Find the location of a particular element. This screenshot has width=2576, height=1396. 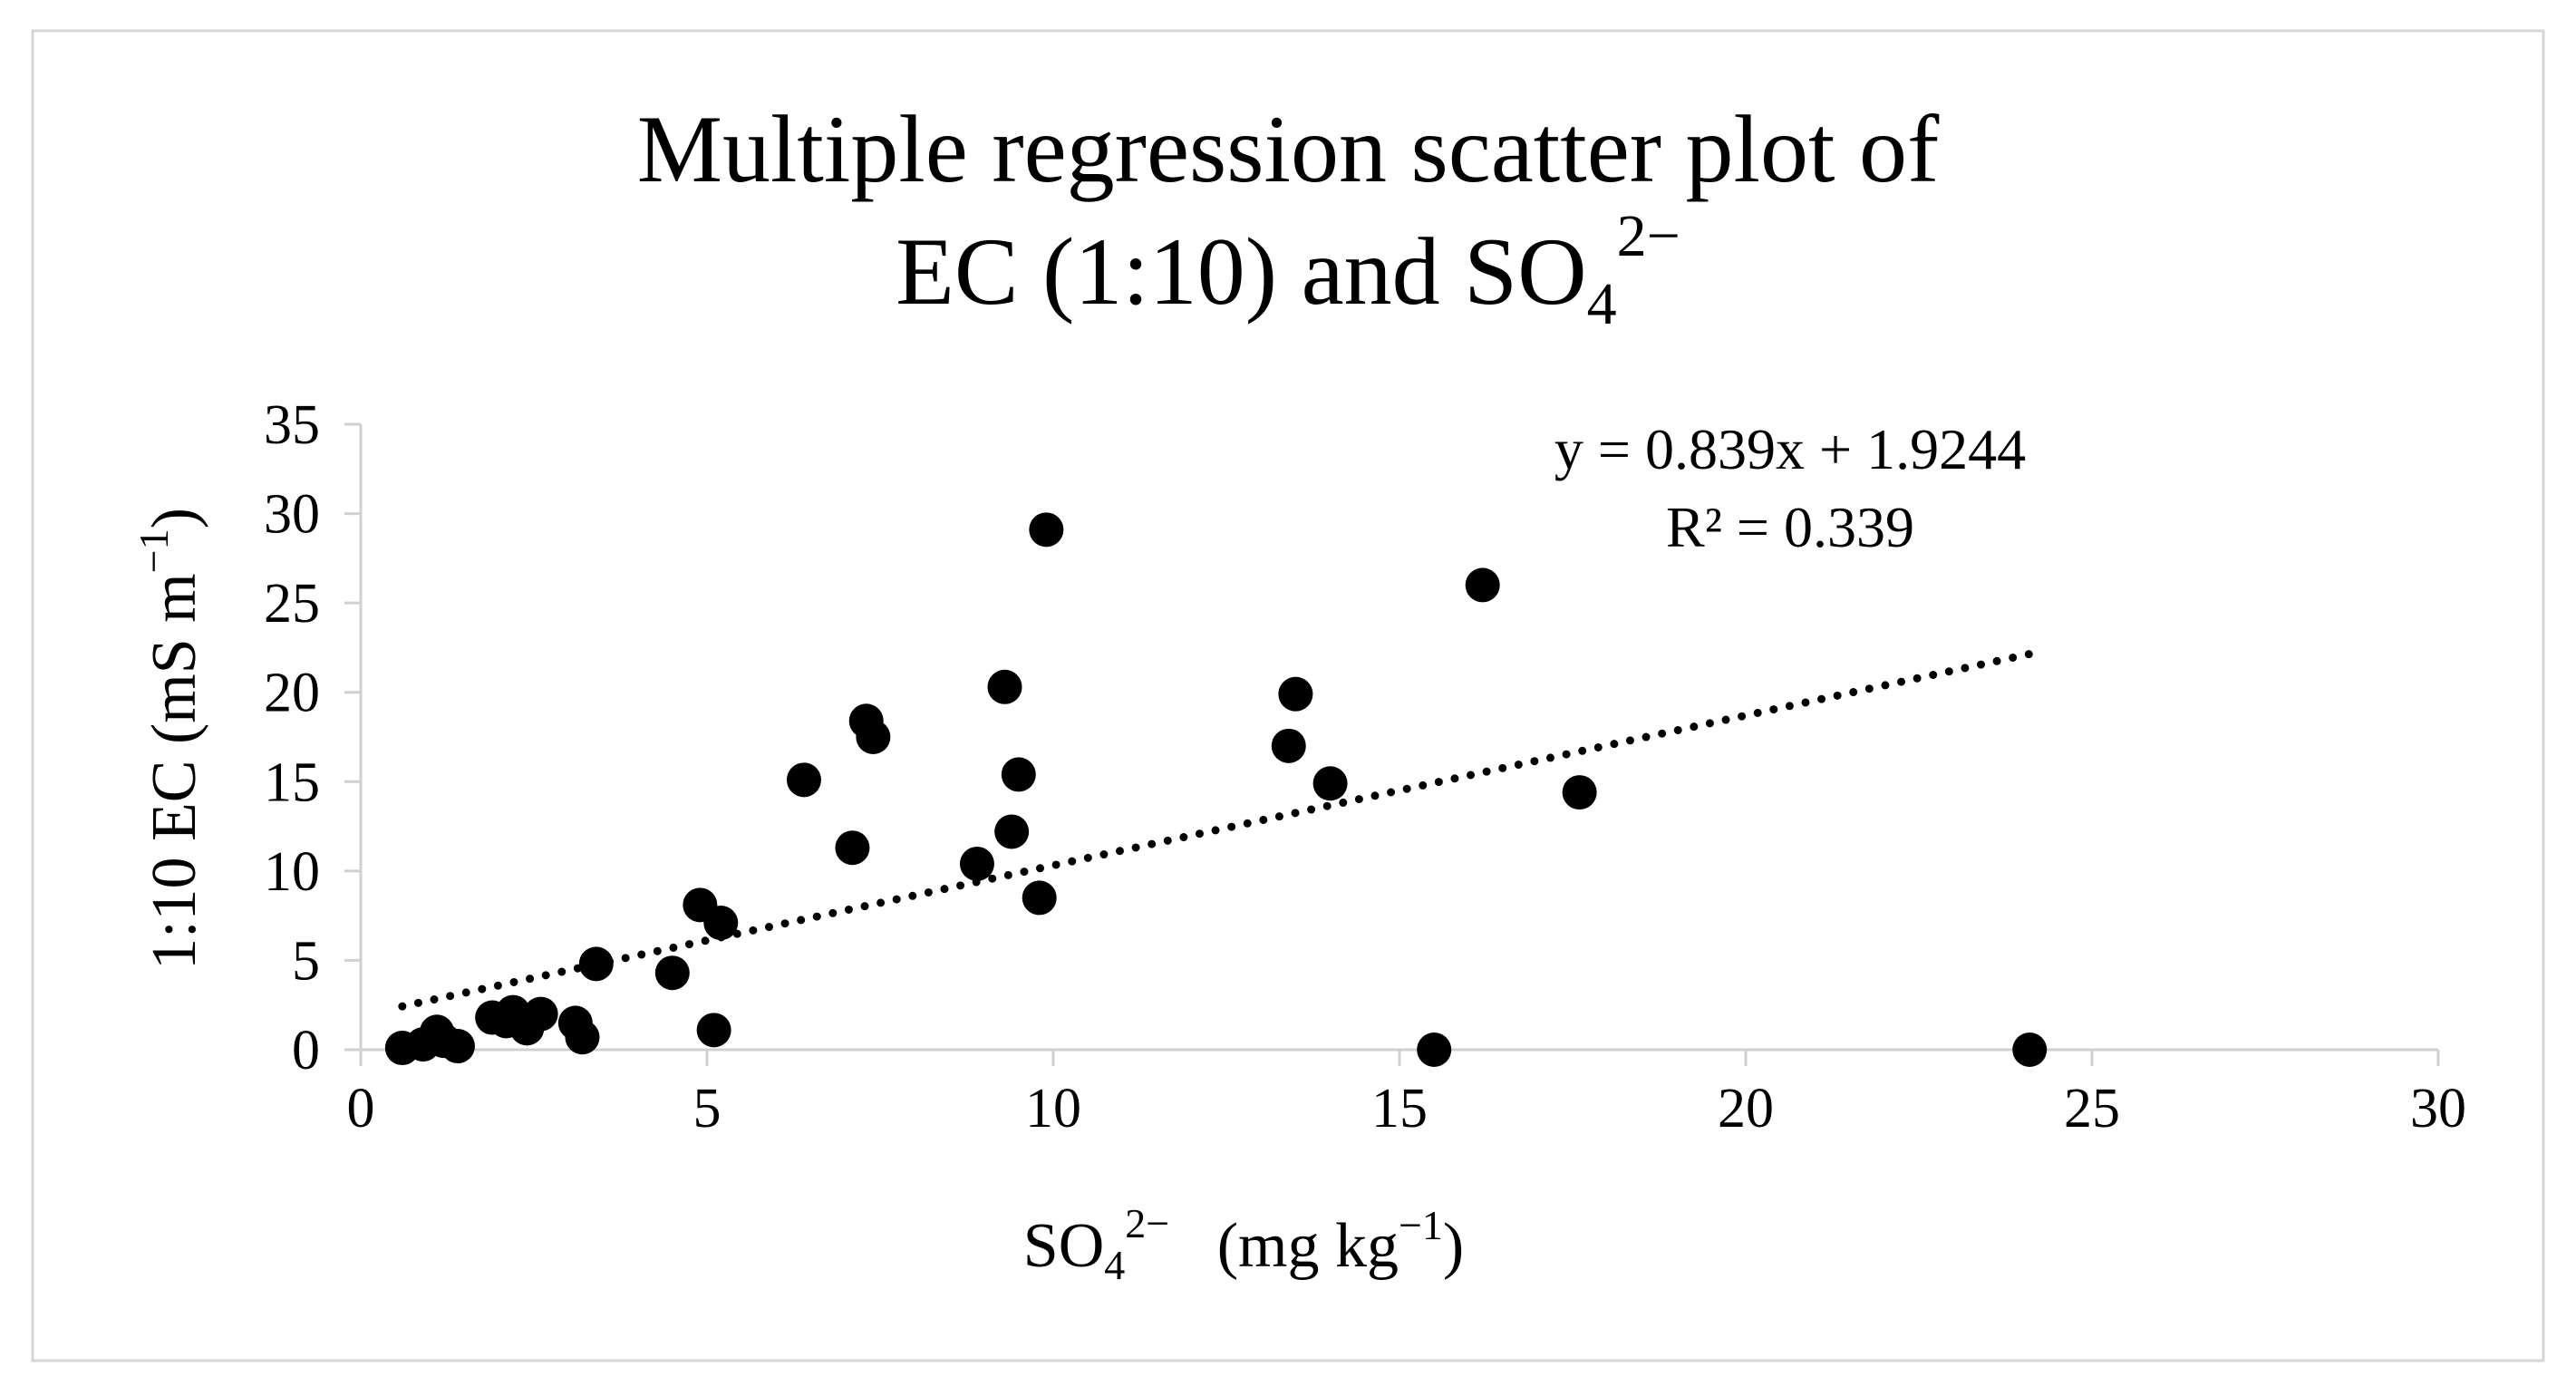

x-tick-label: 30 is located at coordinates (2438, 1108).